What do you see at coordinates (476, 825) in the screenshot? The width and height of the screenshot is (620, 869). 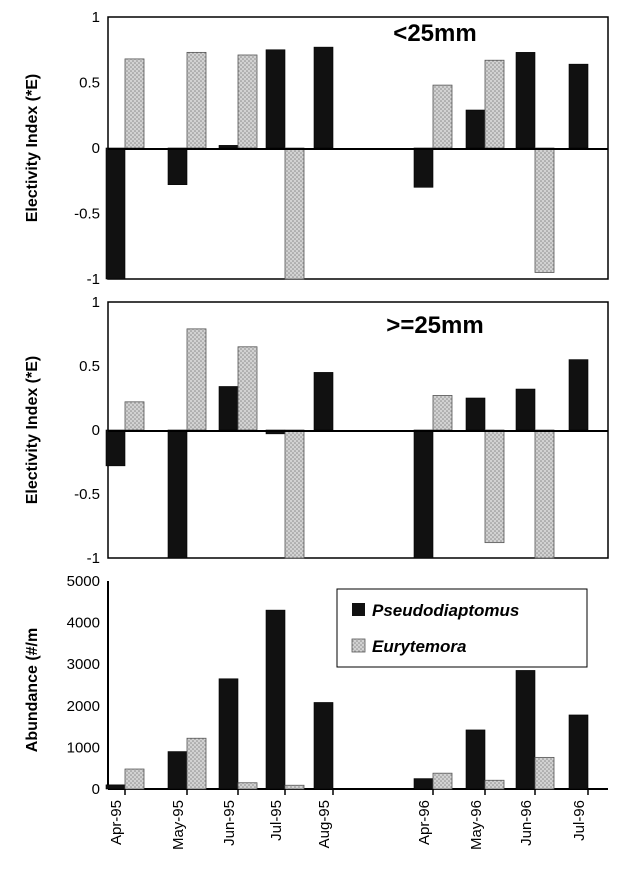 I see `x-tick-label: May-96` at bounding box center [476, 825].